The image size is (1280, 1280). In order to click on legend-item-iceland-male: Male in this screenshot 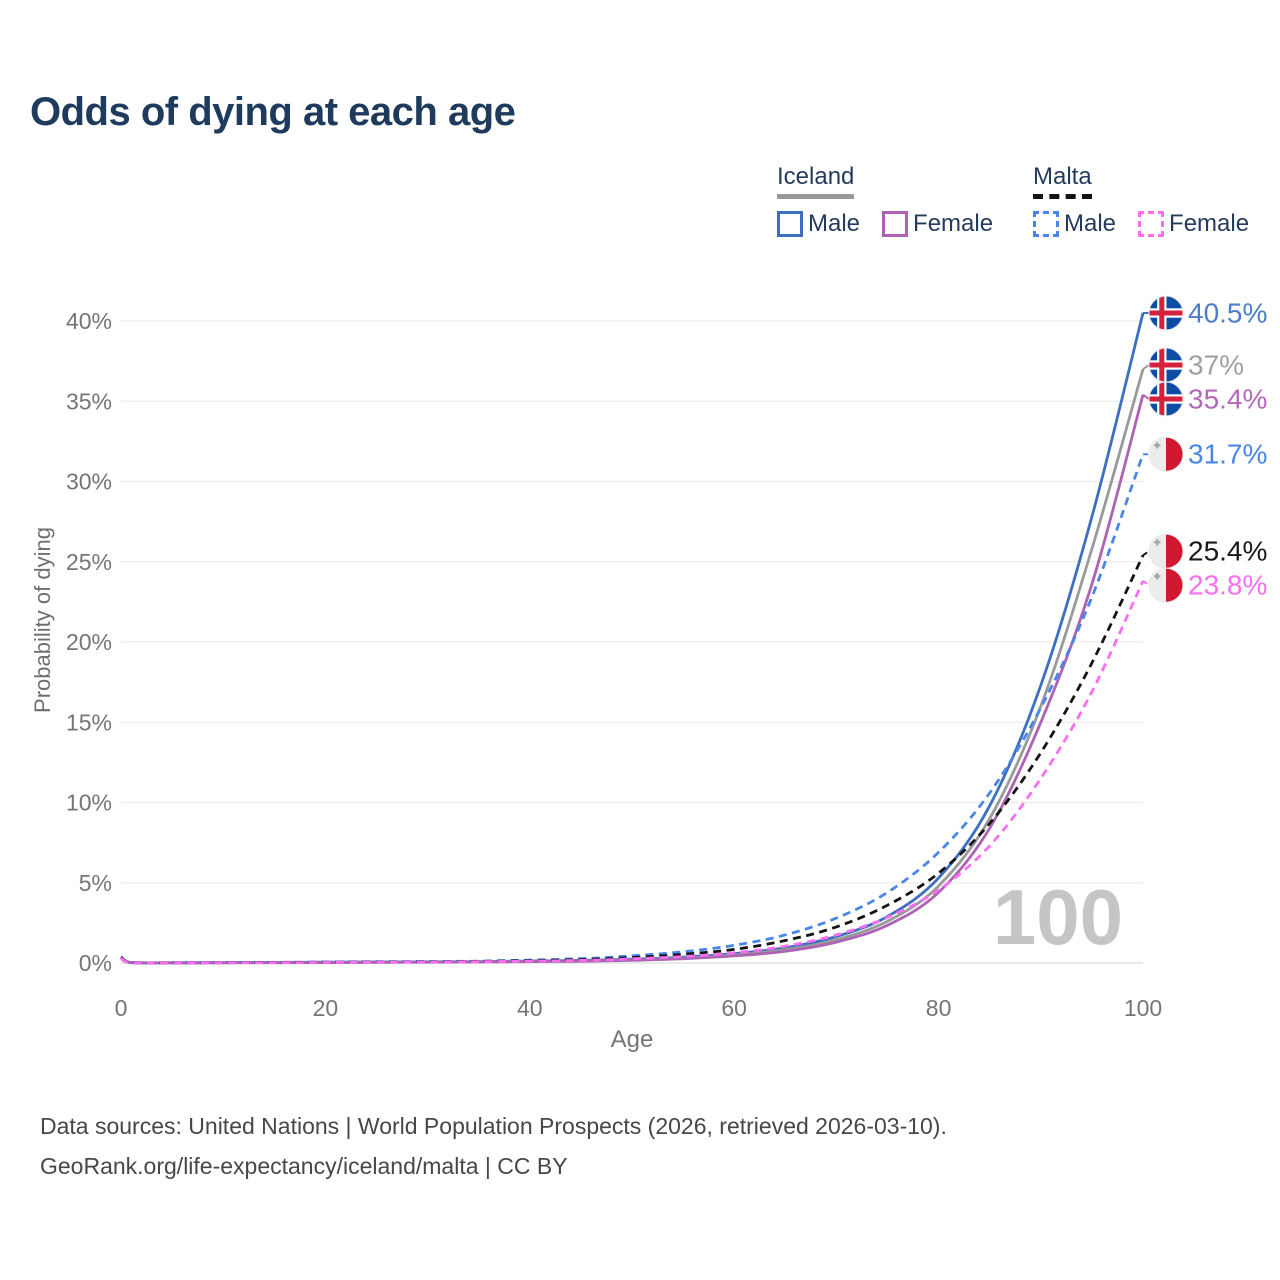, I will do `click(818, 224)`.